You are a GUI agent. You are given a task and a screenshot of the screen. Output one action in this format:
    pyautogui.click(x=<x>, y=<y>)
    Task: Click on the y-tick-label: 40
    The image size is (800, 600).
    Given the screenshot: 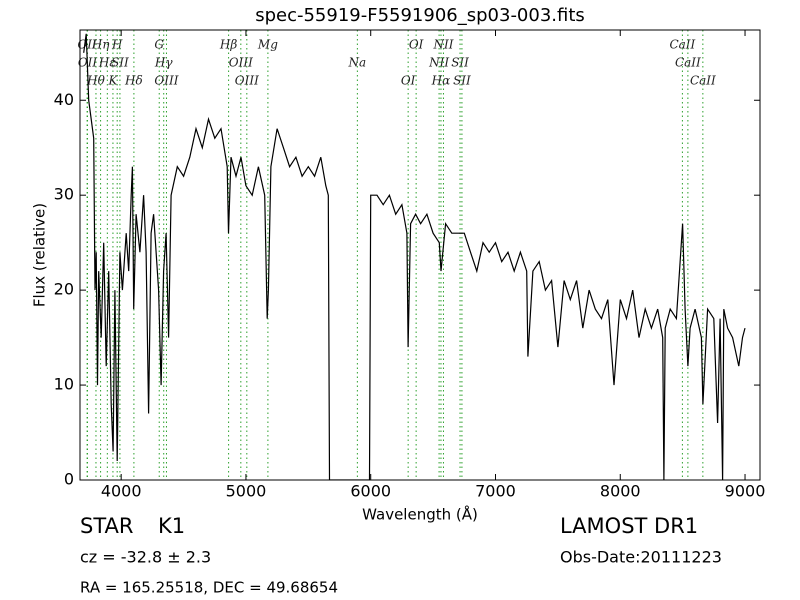 What is the action you would take?
    pyautogui.click(x=64, y=99)
    